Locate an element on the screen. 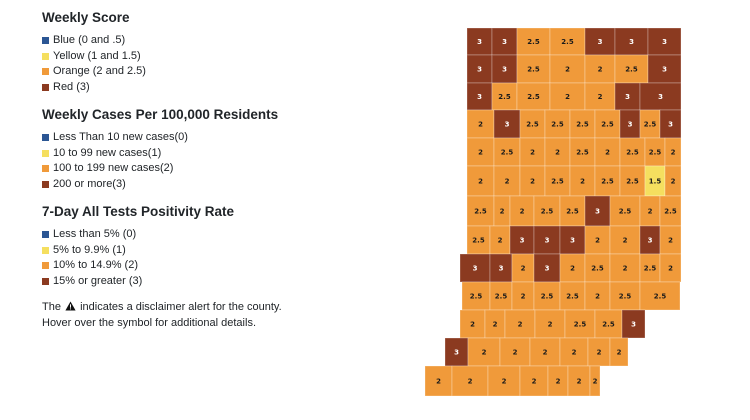  legend-item: 5% to 9.9% (1) is located at coordinates (192, 251).